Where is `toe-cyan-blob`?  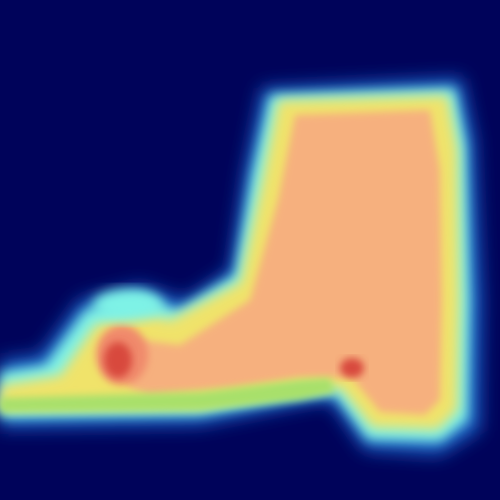 toe-cyan-blob is located at coordinates (128, 305).